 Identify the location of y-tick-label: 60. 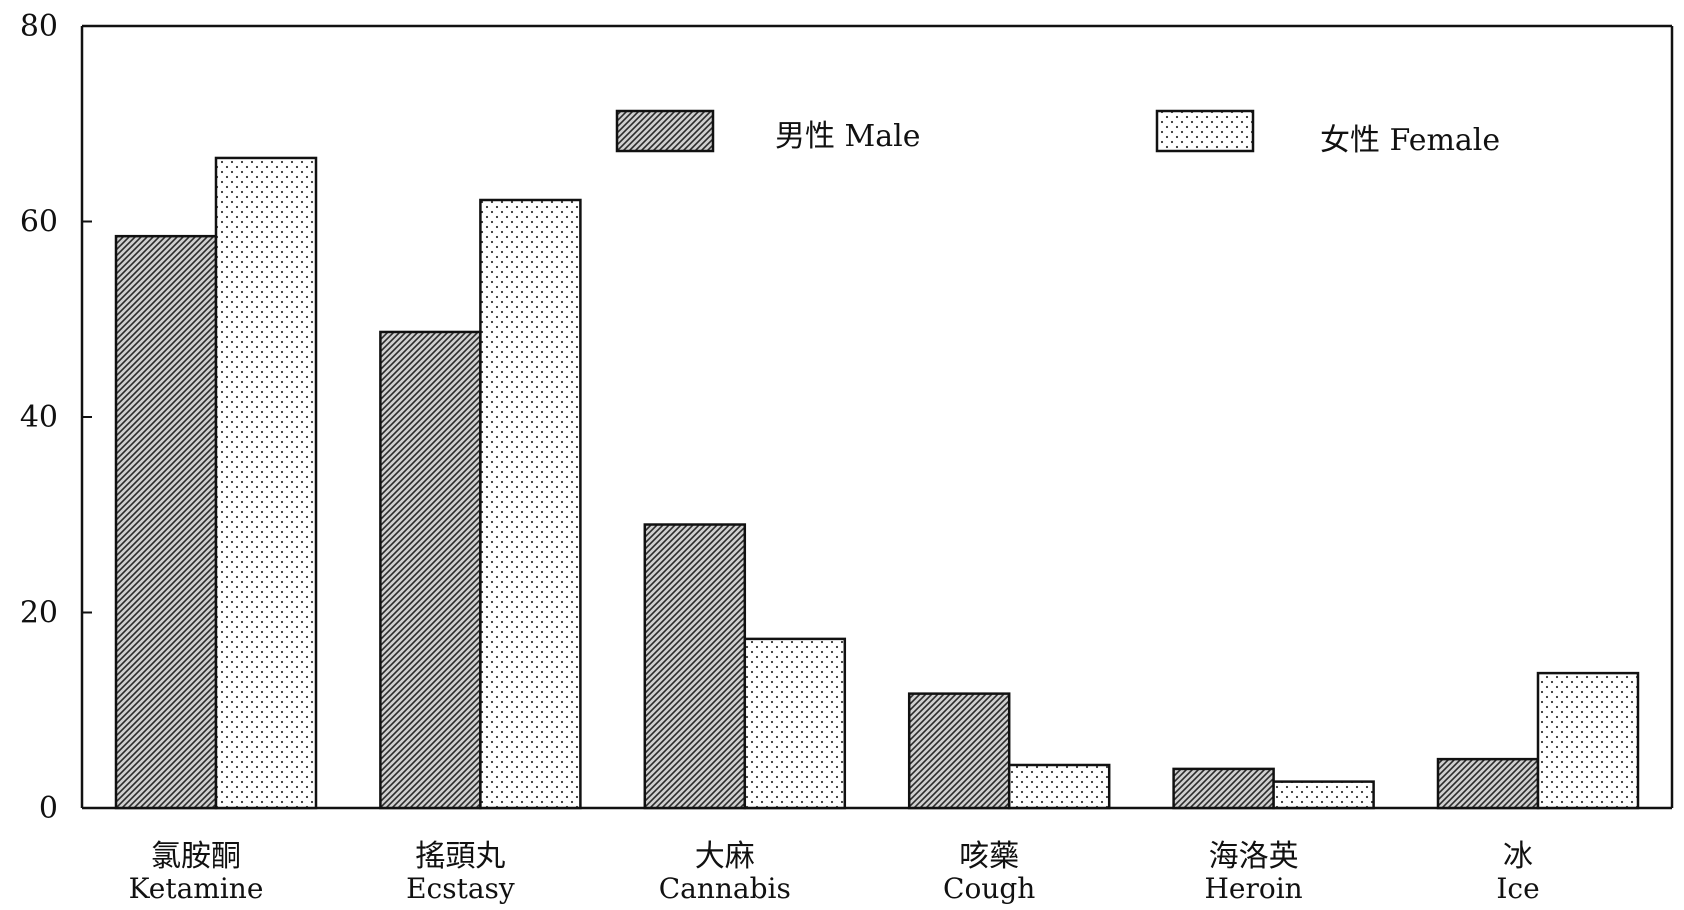
(39, 222).